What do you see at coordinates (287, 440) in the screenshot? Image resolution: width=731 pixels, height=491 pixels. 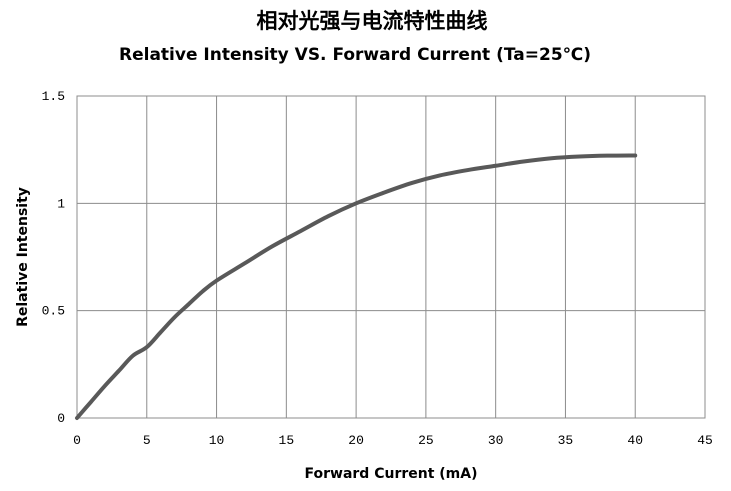 I see `x-tick-label: 15` at bounding box center [287, 440].